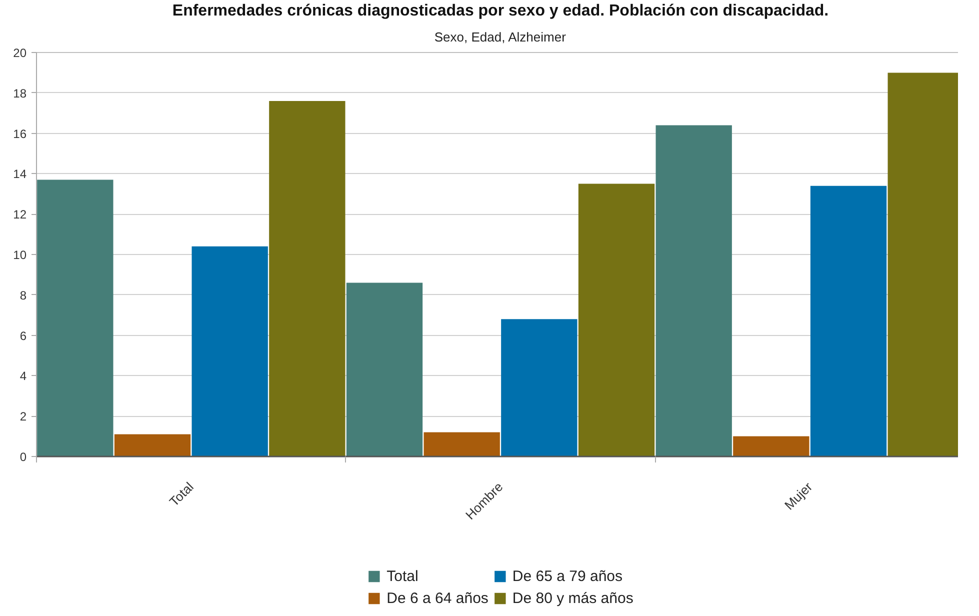 Image resolution: width=979 pixels, height=616 pixels. What do you see at coordinates (23, 295) in the screenshot?
I see `y-tick-label: 8` at bounding box center [23, 295].